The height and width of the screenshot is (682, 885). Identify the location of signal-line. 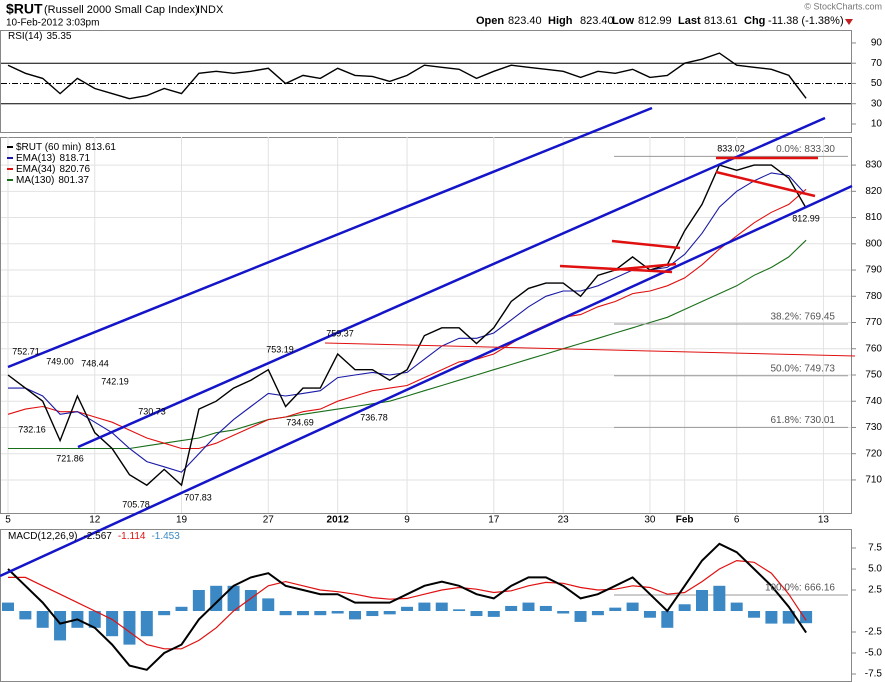
(407, 604).